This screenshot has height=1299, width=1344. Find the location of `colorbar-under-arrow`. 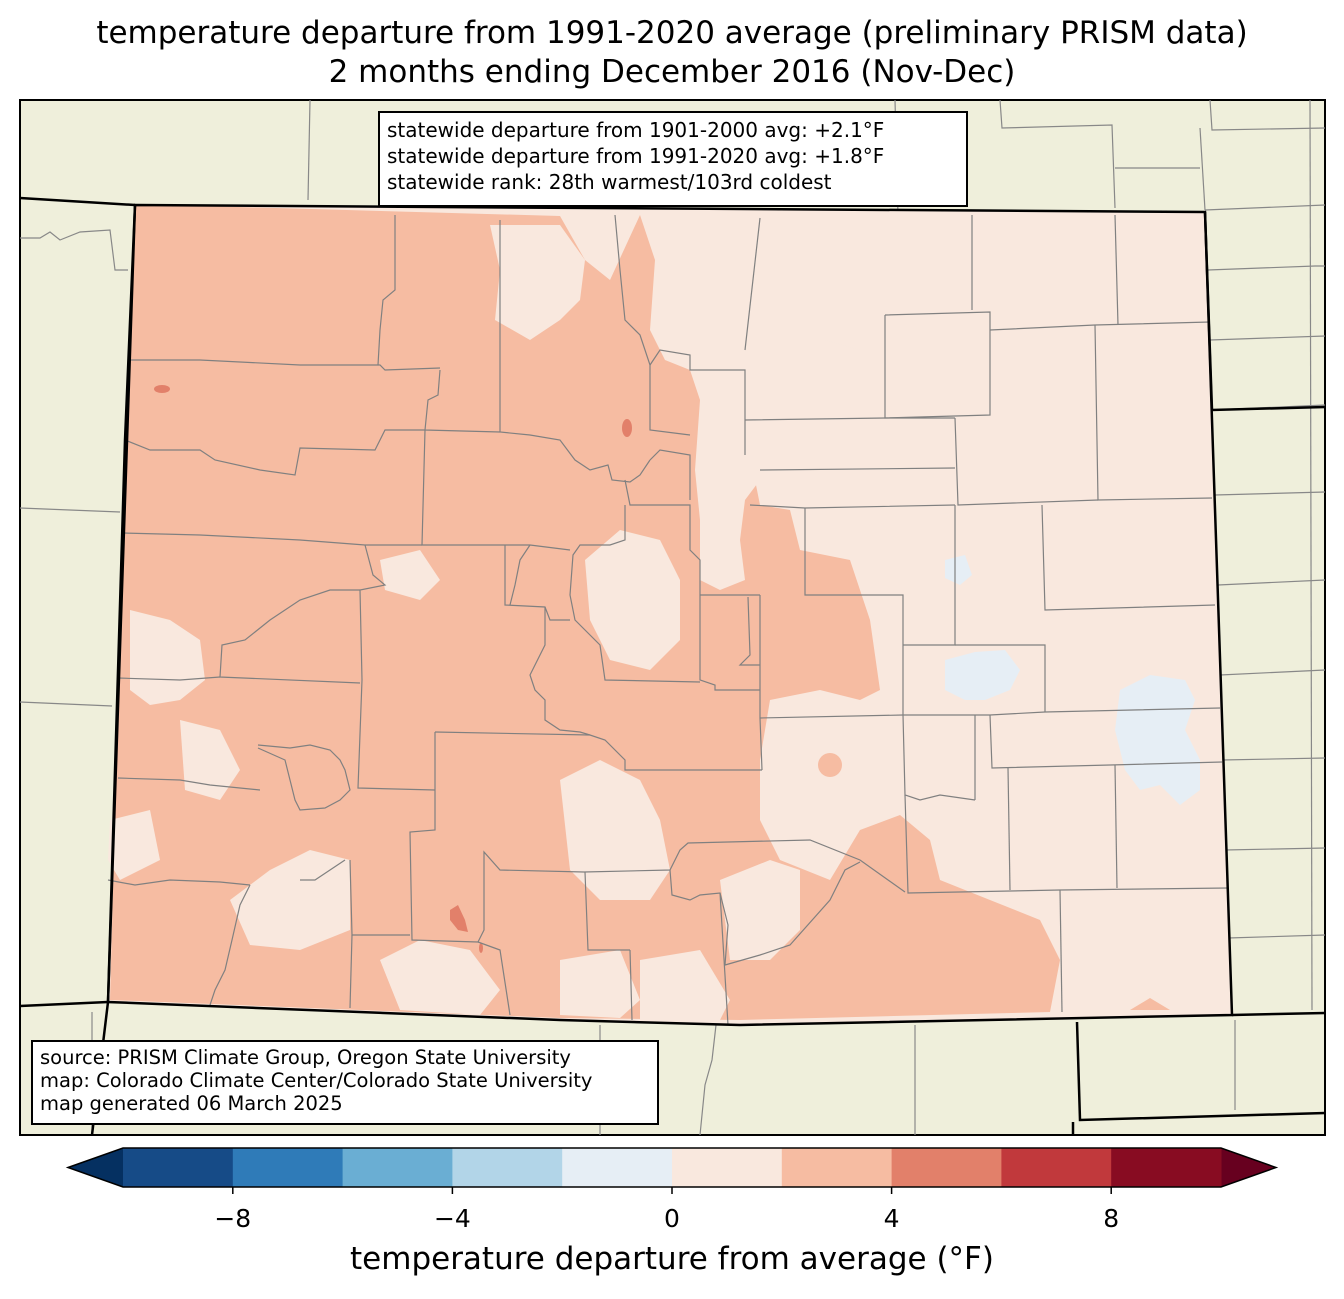

colorbar-under-arrow is located at coordinates (95, 1167).